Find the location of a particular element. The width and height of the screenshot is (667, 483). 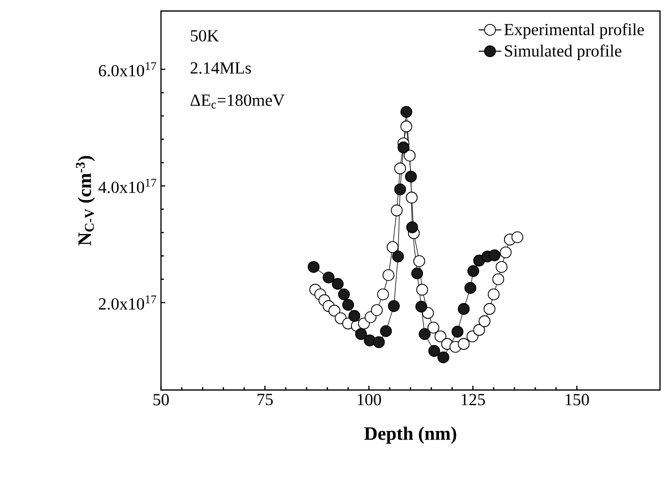

annotation: 2.14MLs is located at coordinates (220, 68).